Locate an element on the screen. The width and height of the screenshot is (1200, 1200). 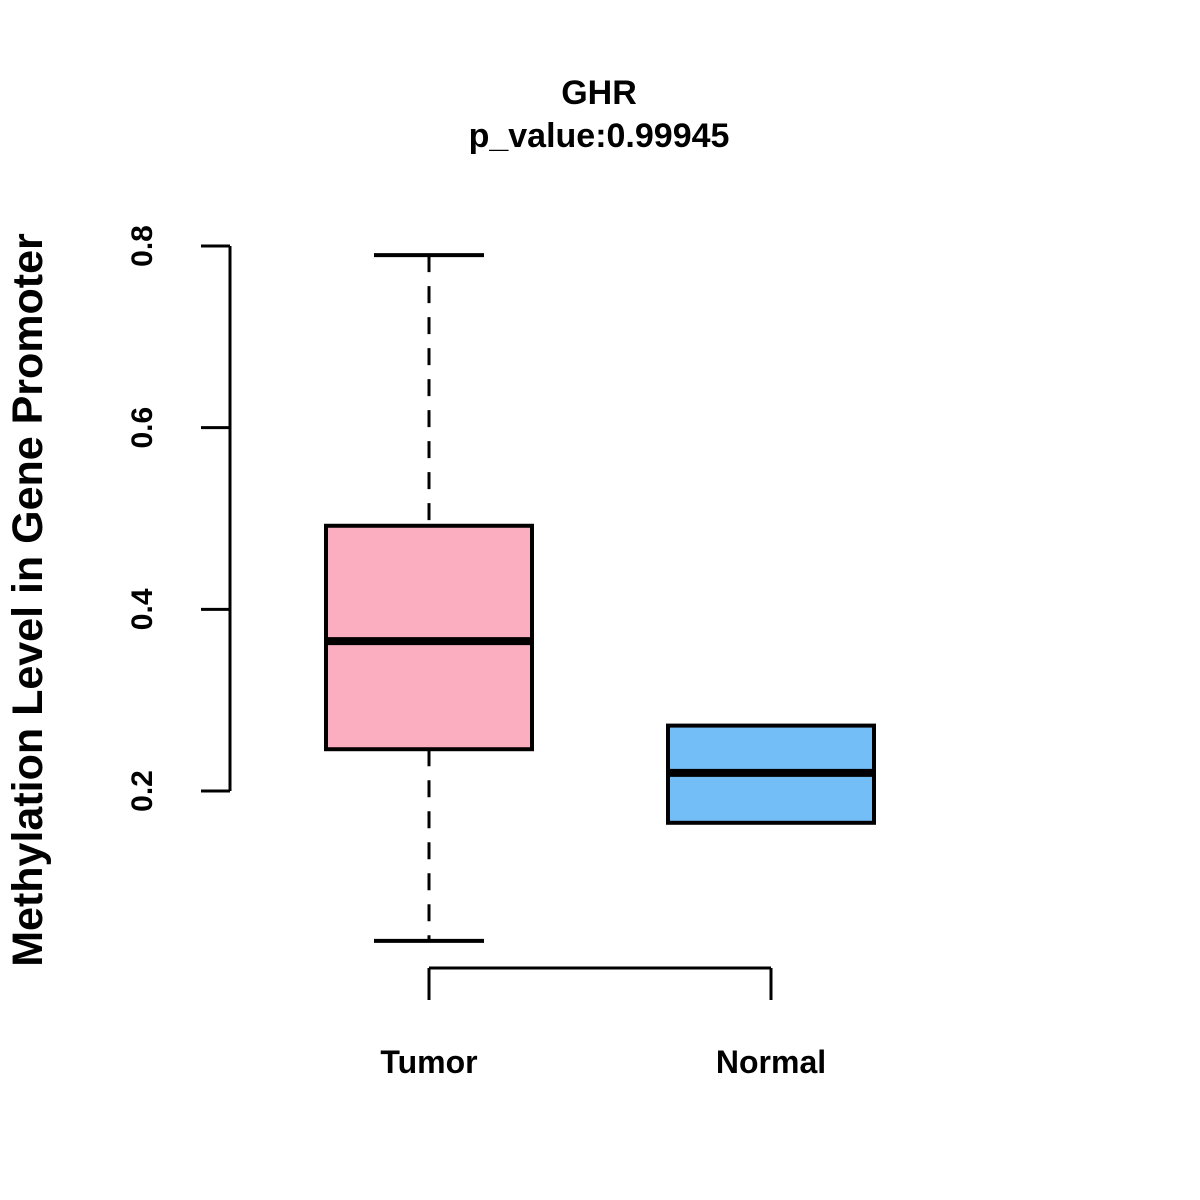
x-axis: Tumor Normal is located at coordinates (603, 1023).